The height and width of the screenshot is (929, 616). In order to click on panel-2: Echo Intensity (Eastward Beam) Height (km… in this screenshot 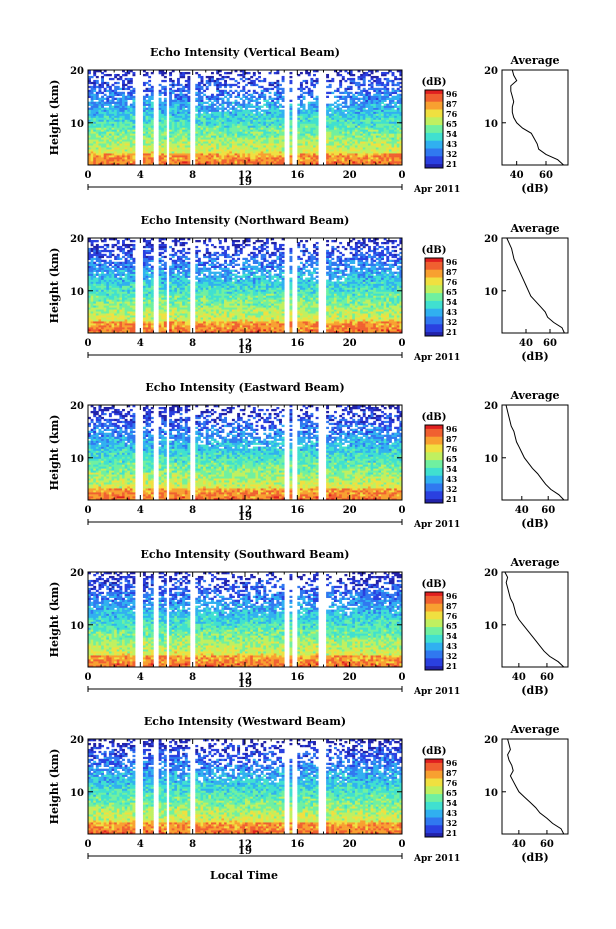, I will do `click(308, 455)`.